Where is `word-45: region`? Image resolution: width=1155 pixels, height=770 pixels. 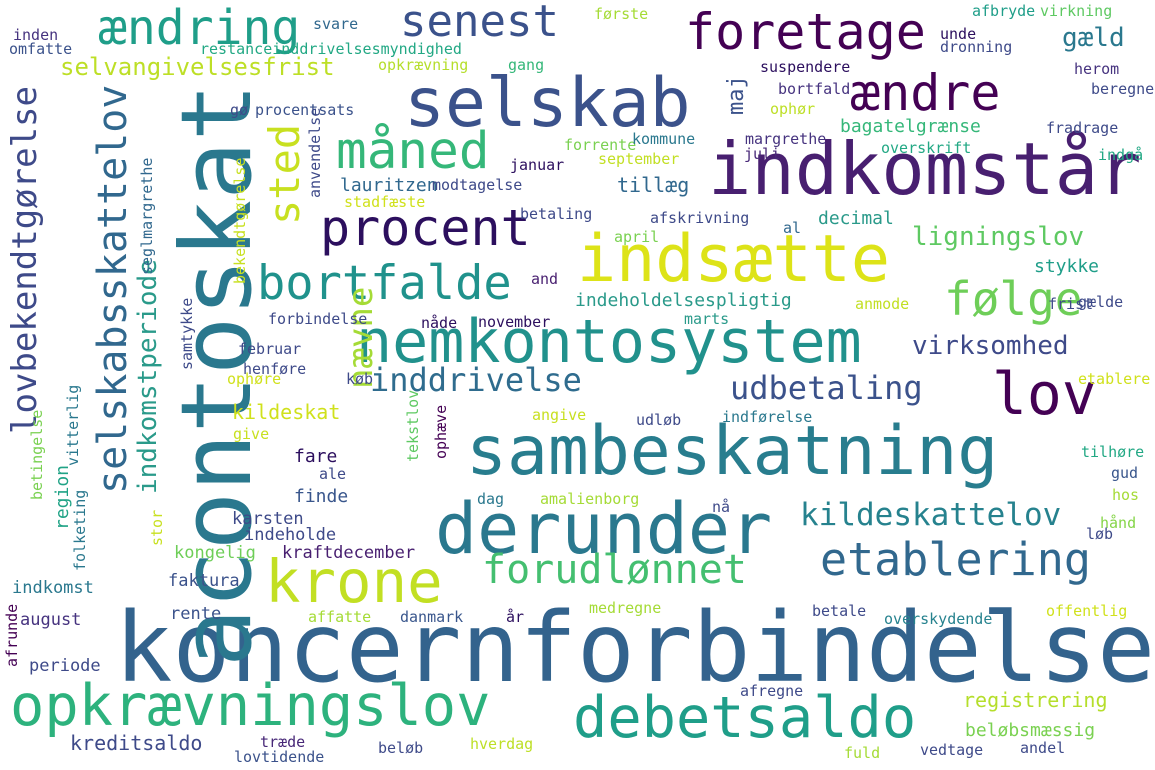
word-45: region is located at coordinates (62, 497).